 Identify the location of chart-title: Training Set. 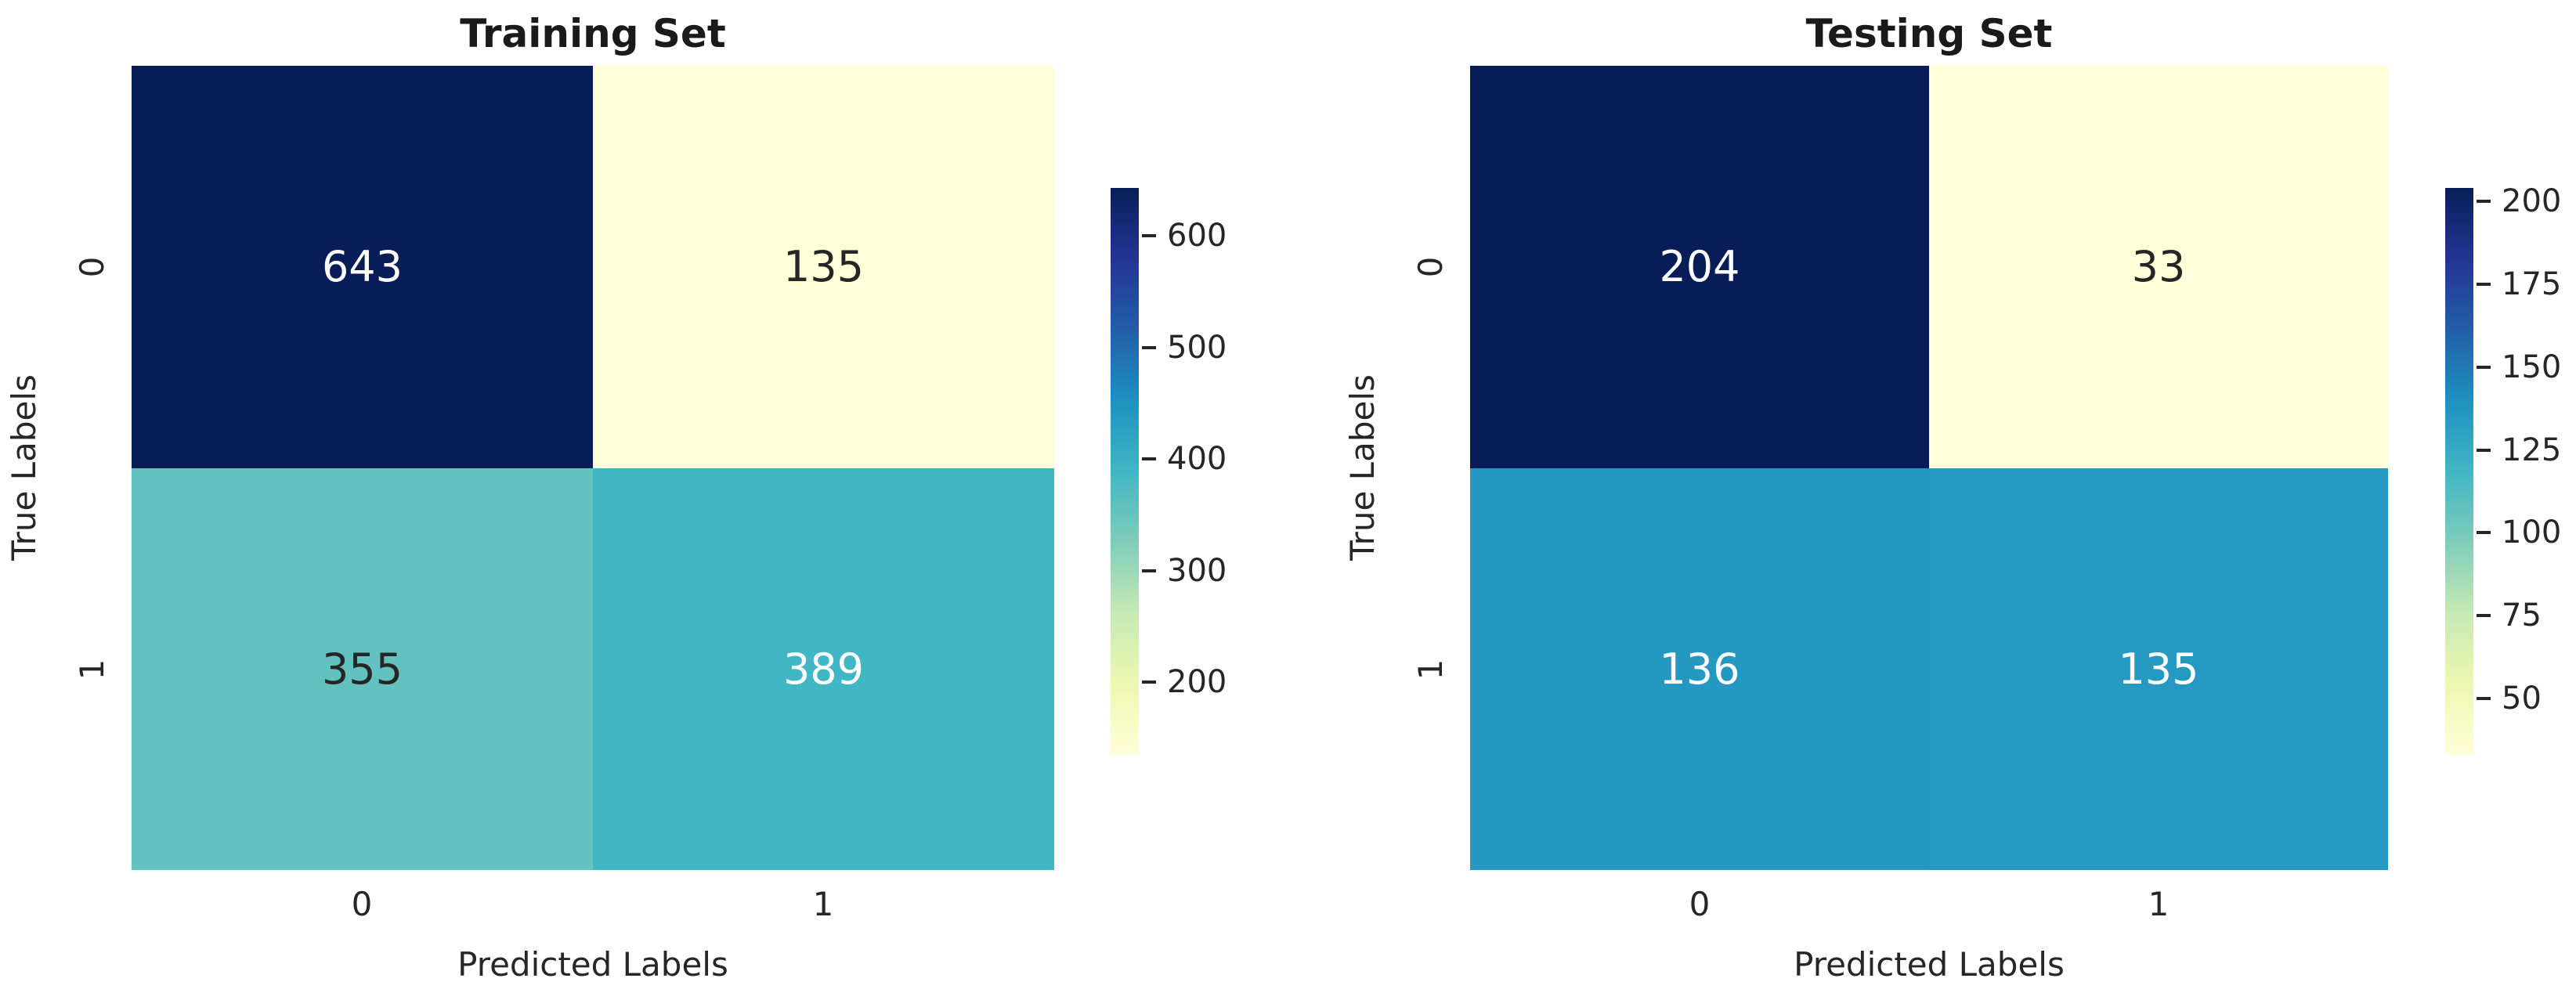
(593, 33).